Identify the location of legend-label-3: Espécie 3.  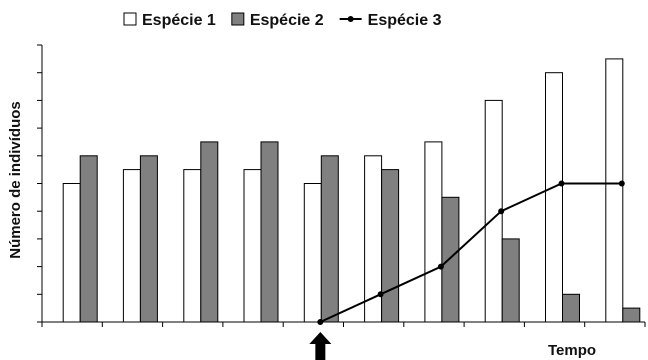
(405, 20).